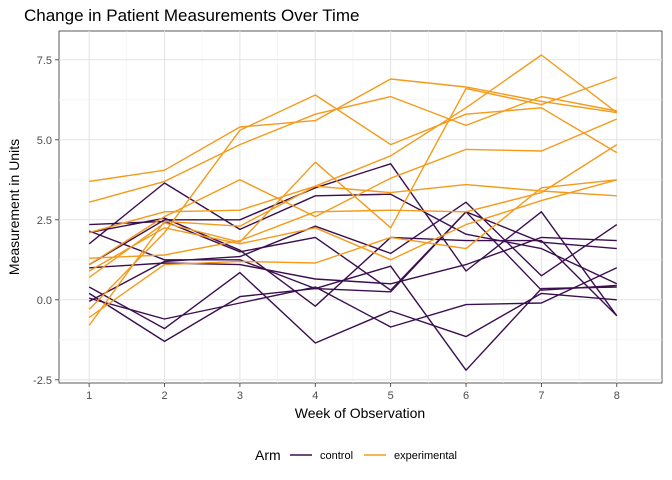  What do you see at coordinates (360, 413) in the screenshot?
I see `x-axis-title: Week of Observation` at bounding box center [360, 413].